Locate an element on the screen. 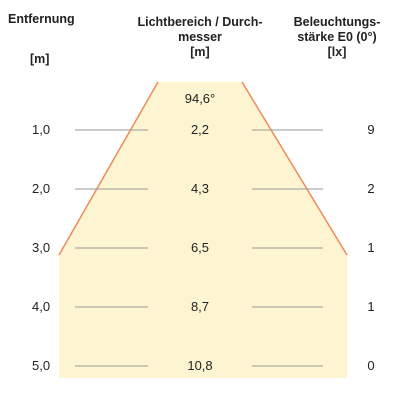 The height and width of the screenshot is (400, 400). illuminance-header: Beleuchtungs- stärke E0 (0°) [lx] is located at coordinates (337, 37).